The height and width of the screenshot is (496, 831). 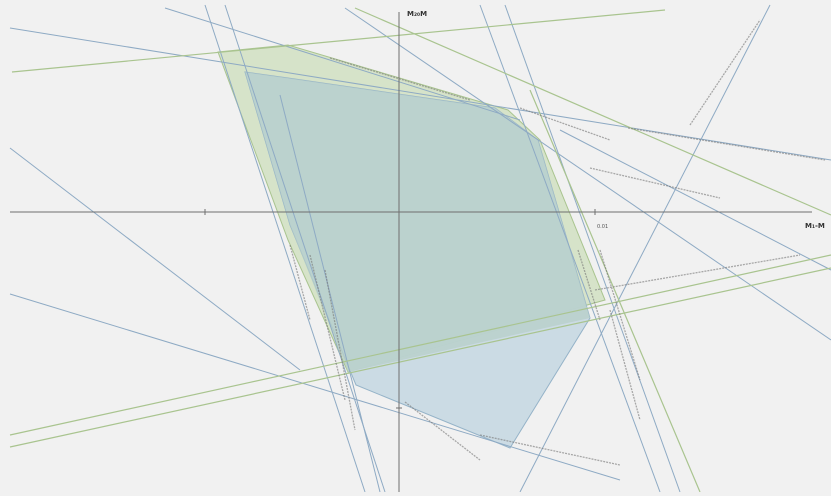 I want to click on y-axis-label: M₂₀M, so click(x=417, y=14).